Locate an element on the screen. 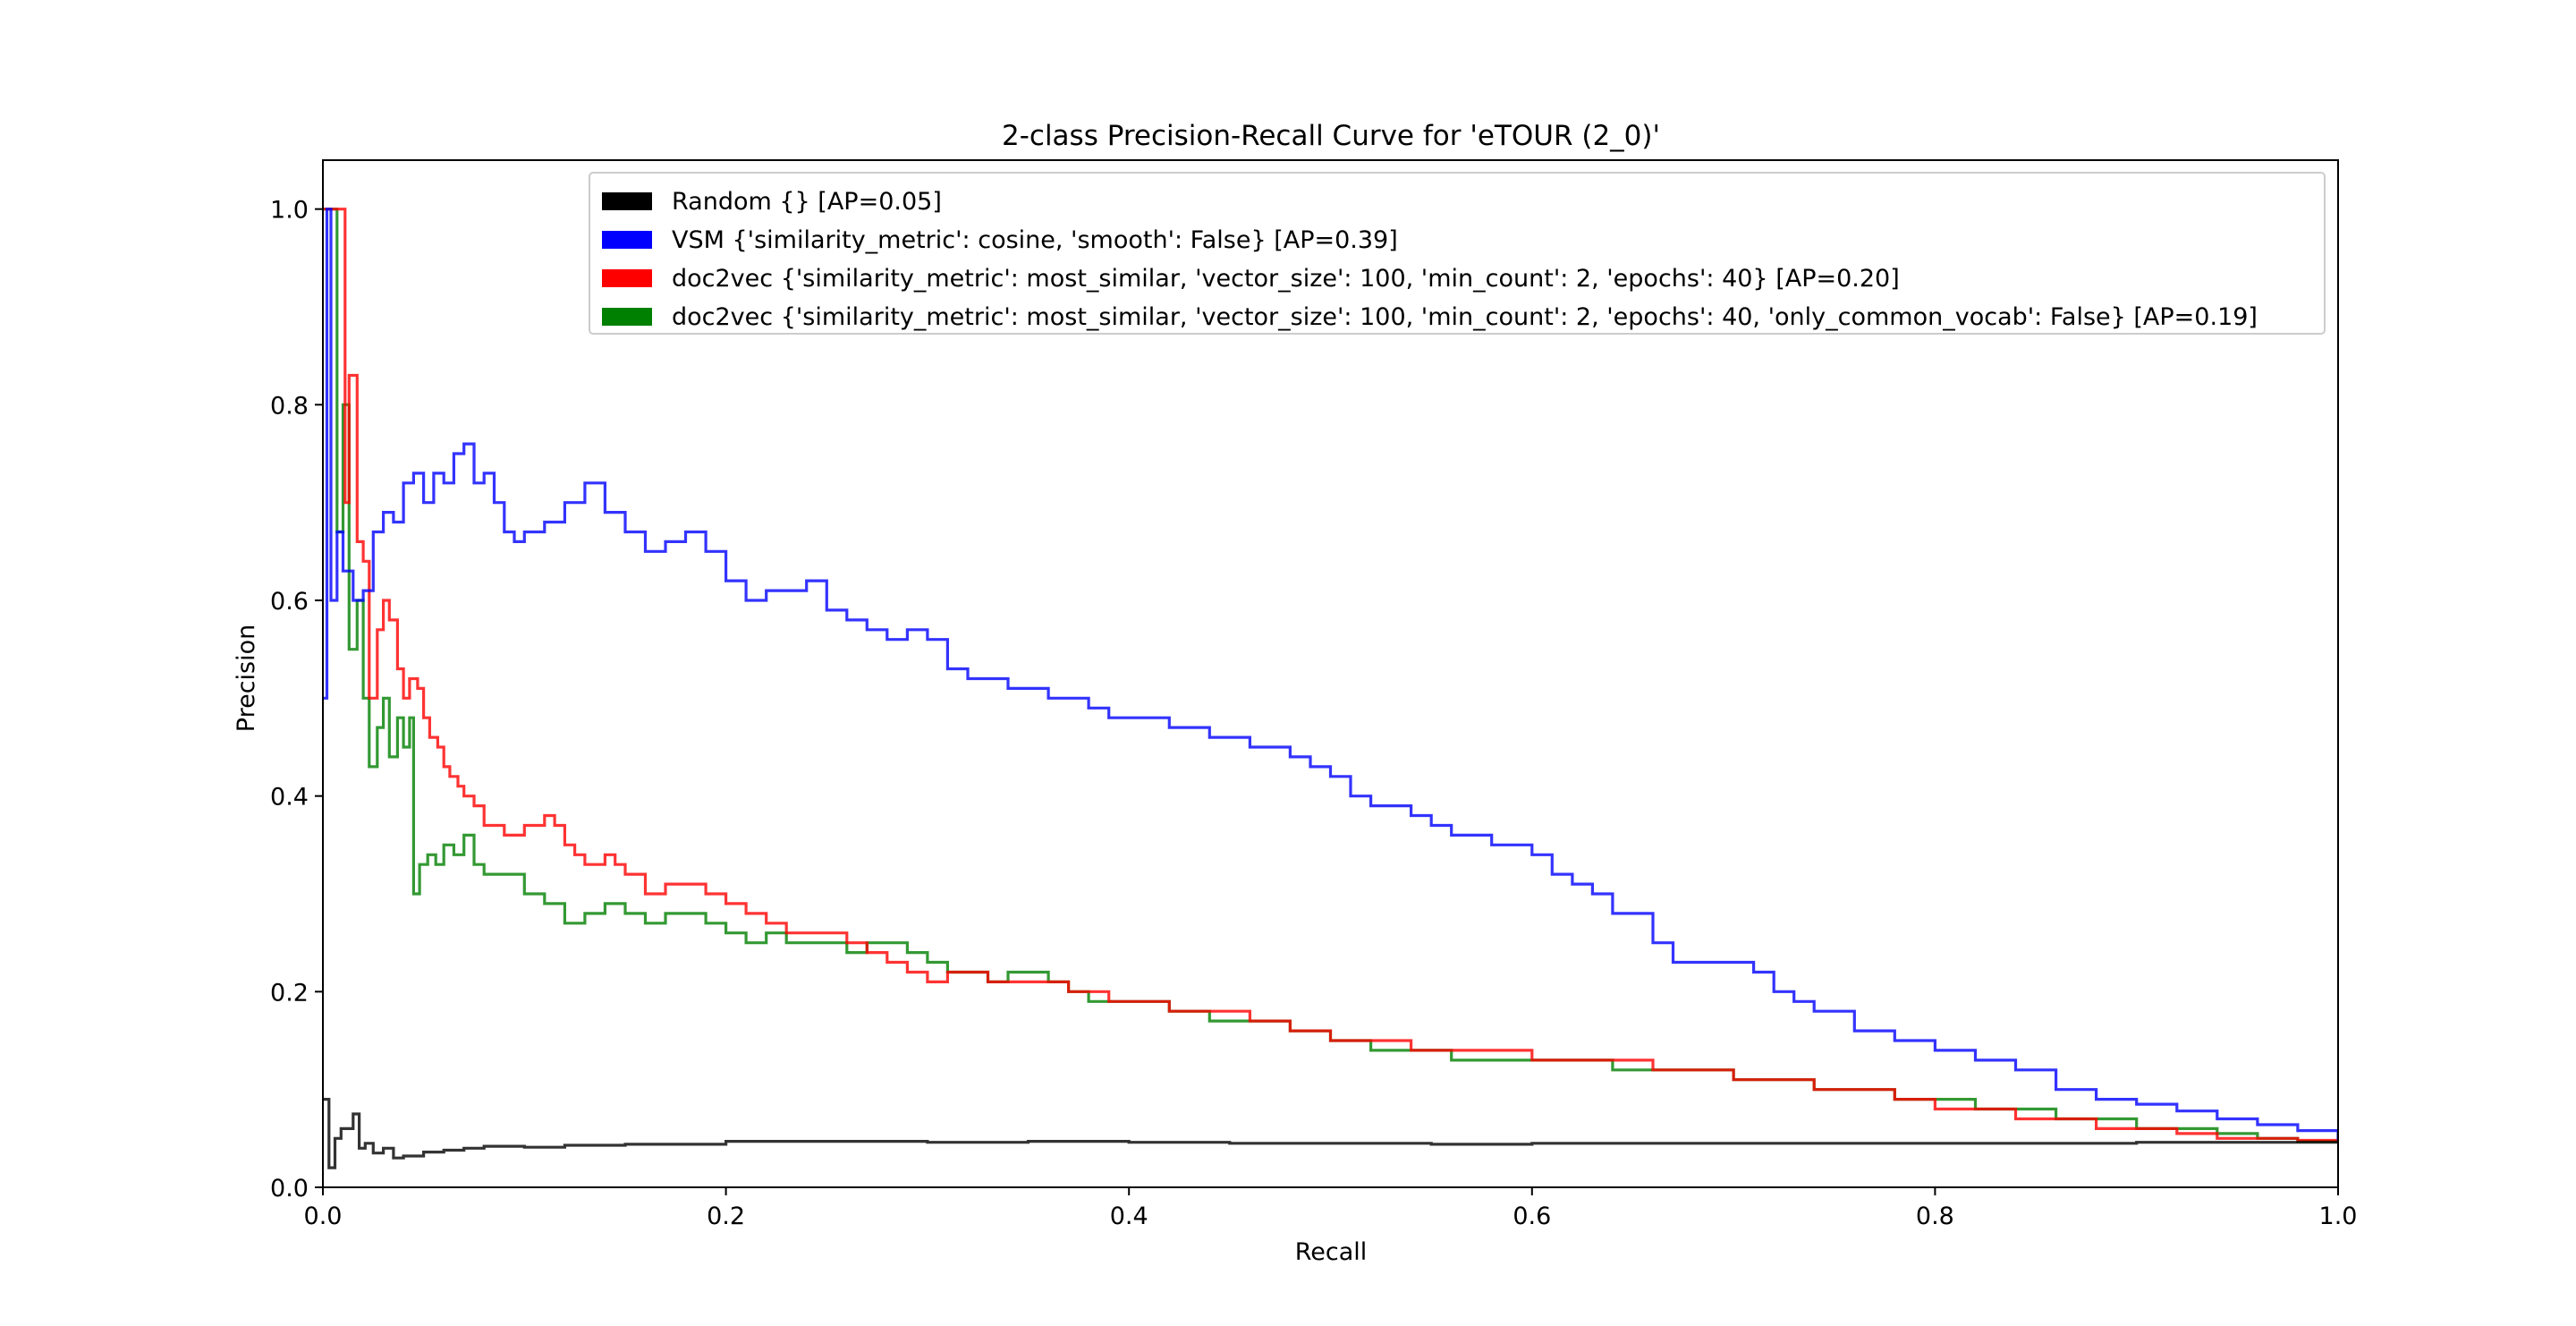 The width and height of the screenshot is (2576, 1326). y-tick-label: 0.6 is located at coordinates (289, 602).